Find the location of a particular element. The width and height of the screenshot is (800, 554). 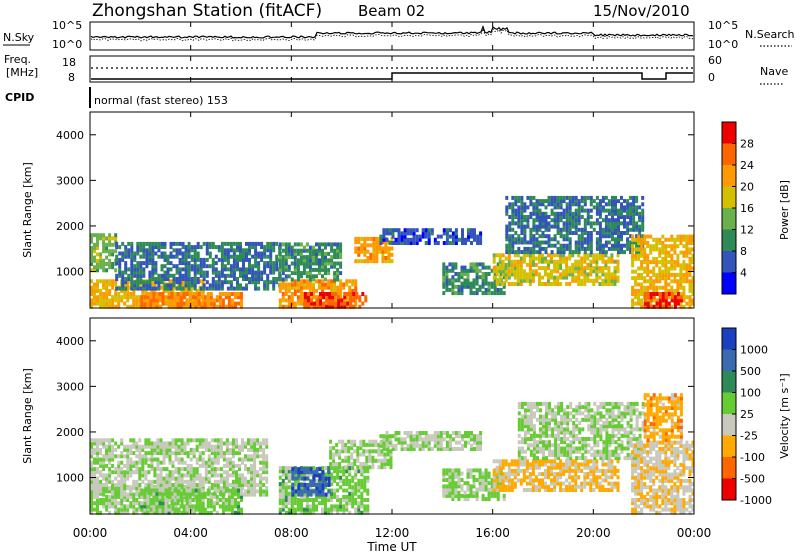

power-colorbar-swatch is located at coordinates (729, 283).